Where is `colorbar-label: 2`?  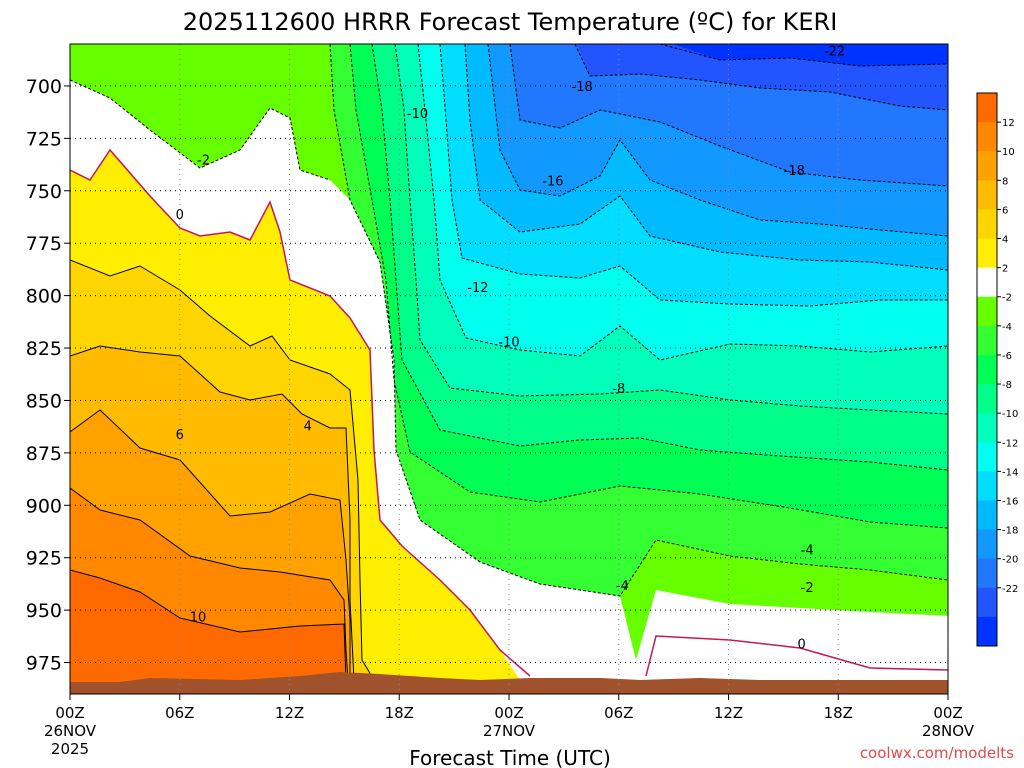 colorbar-label: 2 is located at coordinates (1005, 269).